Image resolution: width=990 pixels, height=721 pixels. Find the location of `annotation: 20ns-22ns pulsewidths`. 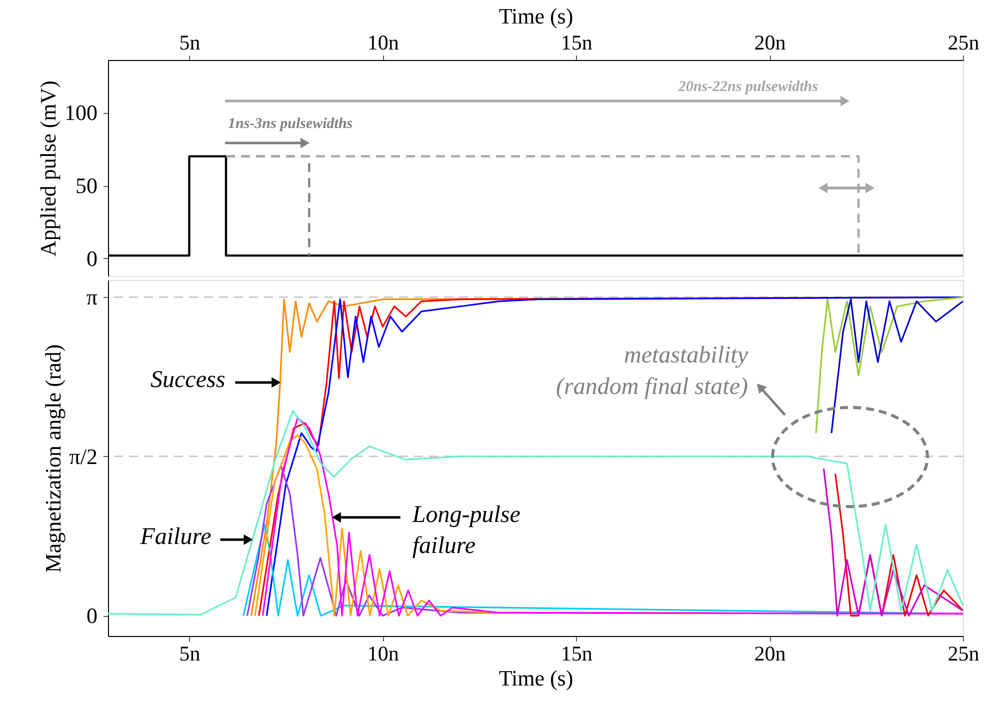

annotation: 20ns-22ns pulsewidths is located at coordinates (747, 87).